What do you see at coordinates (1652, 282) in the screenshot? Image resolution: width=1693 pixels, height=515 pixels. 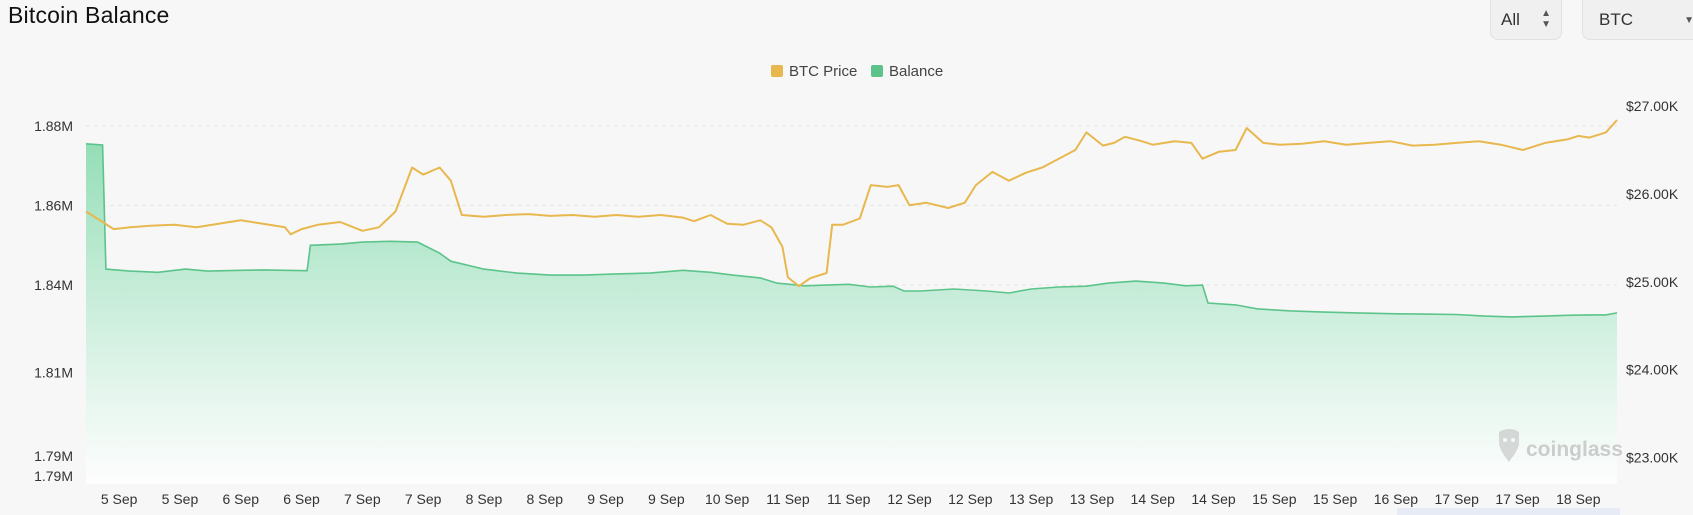 I see `right-axis-tick-label: $25.00K` at bounding box center [1652, 282].